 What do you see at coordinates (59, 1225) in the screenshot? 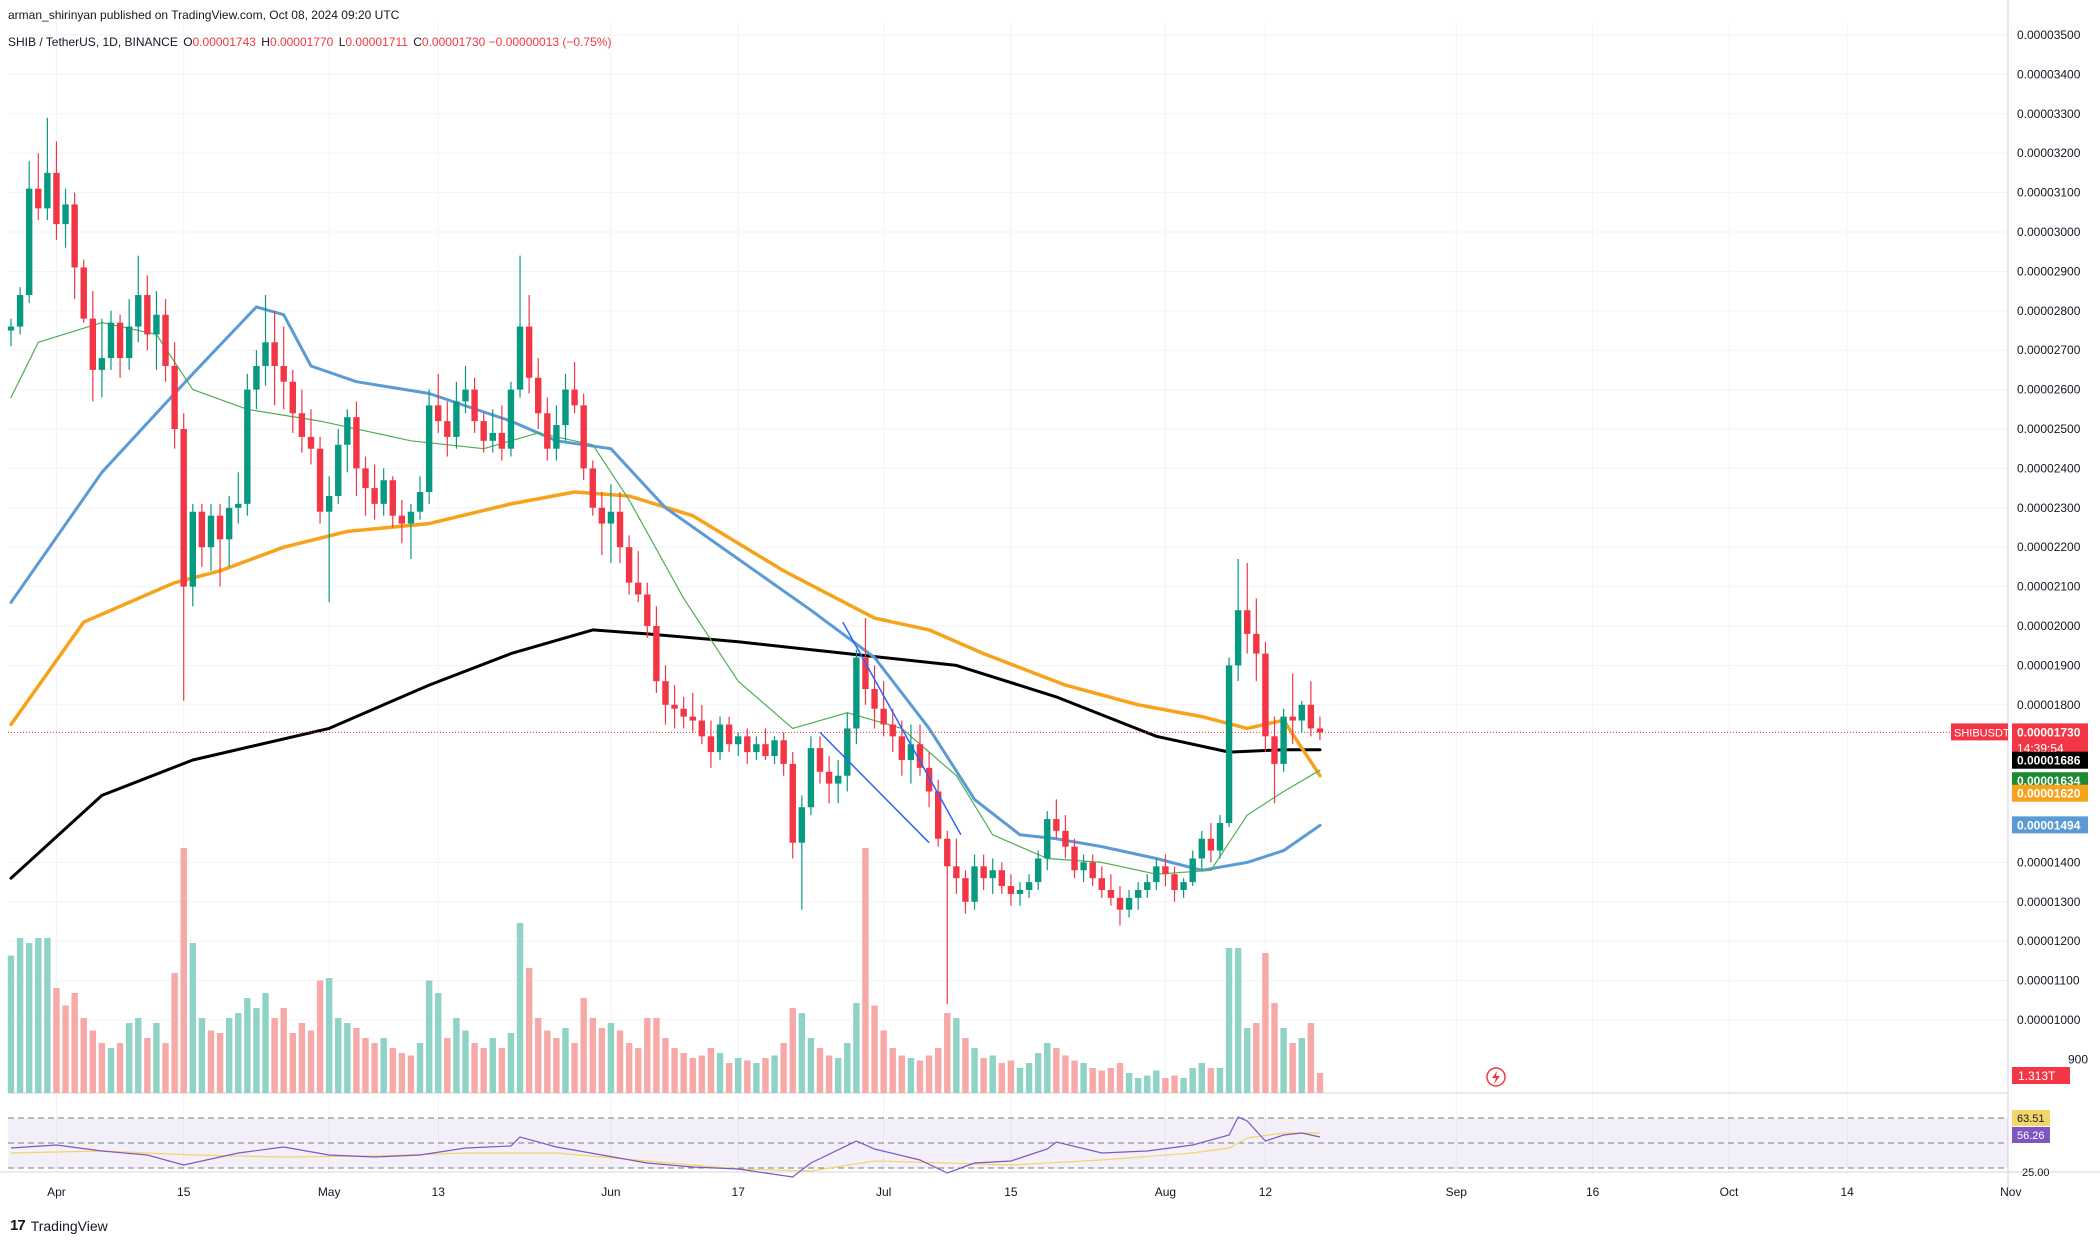
I see `footer-brand: 17 TradingView` at bounding box center [59, 1225].